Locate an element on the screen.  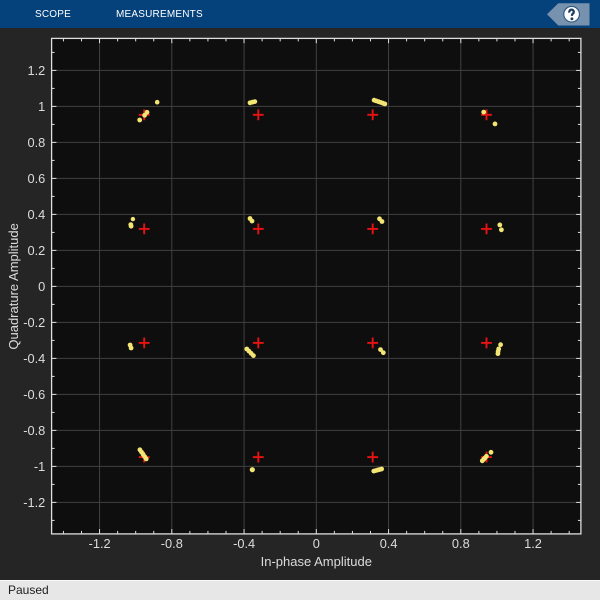
svg-text: -0.2 is located at coordinates (34, 322).